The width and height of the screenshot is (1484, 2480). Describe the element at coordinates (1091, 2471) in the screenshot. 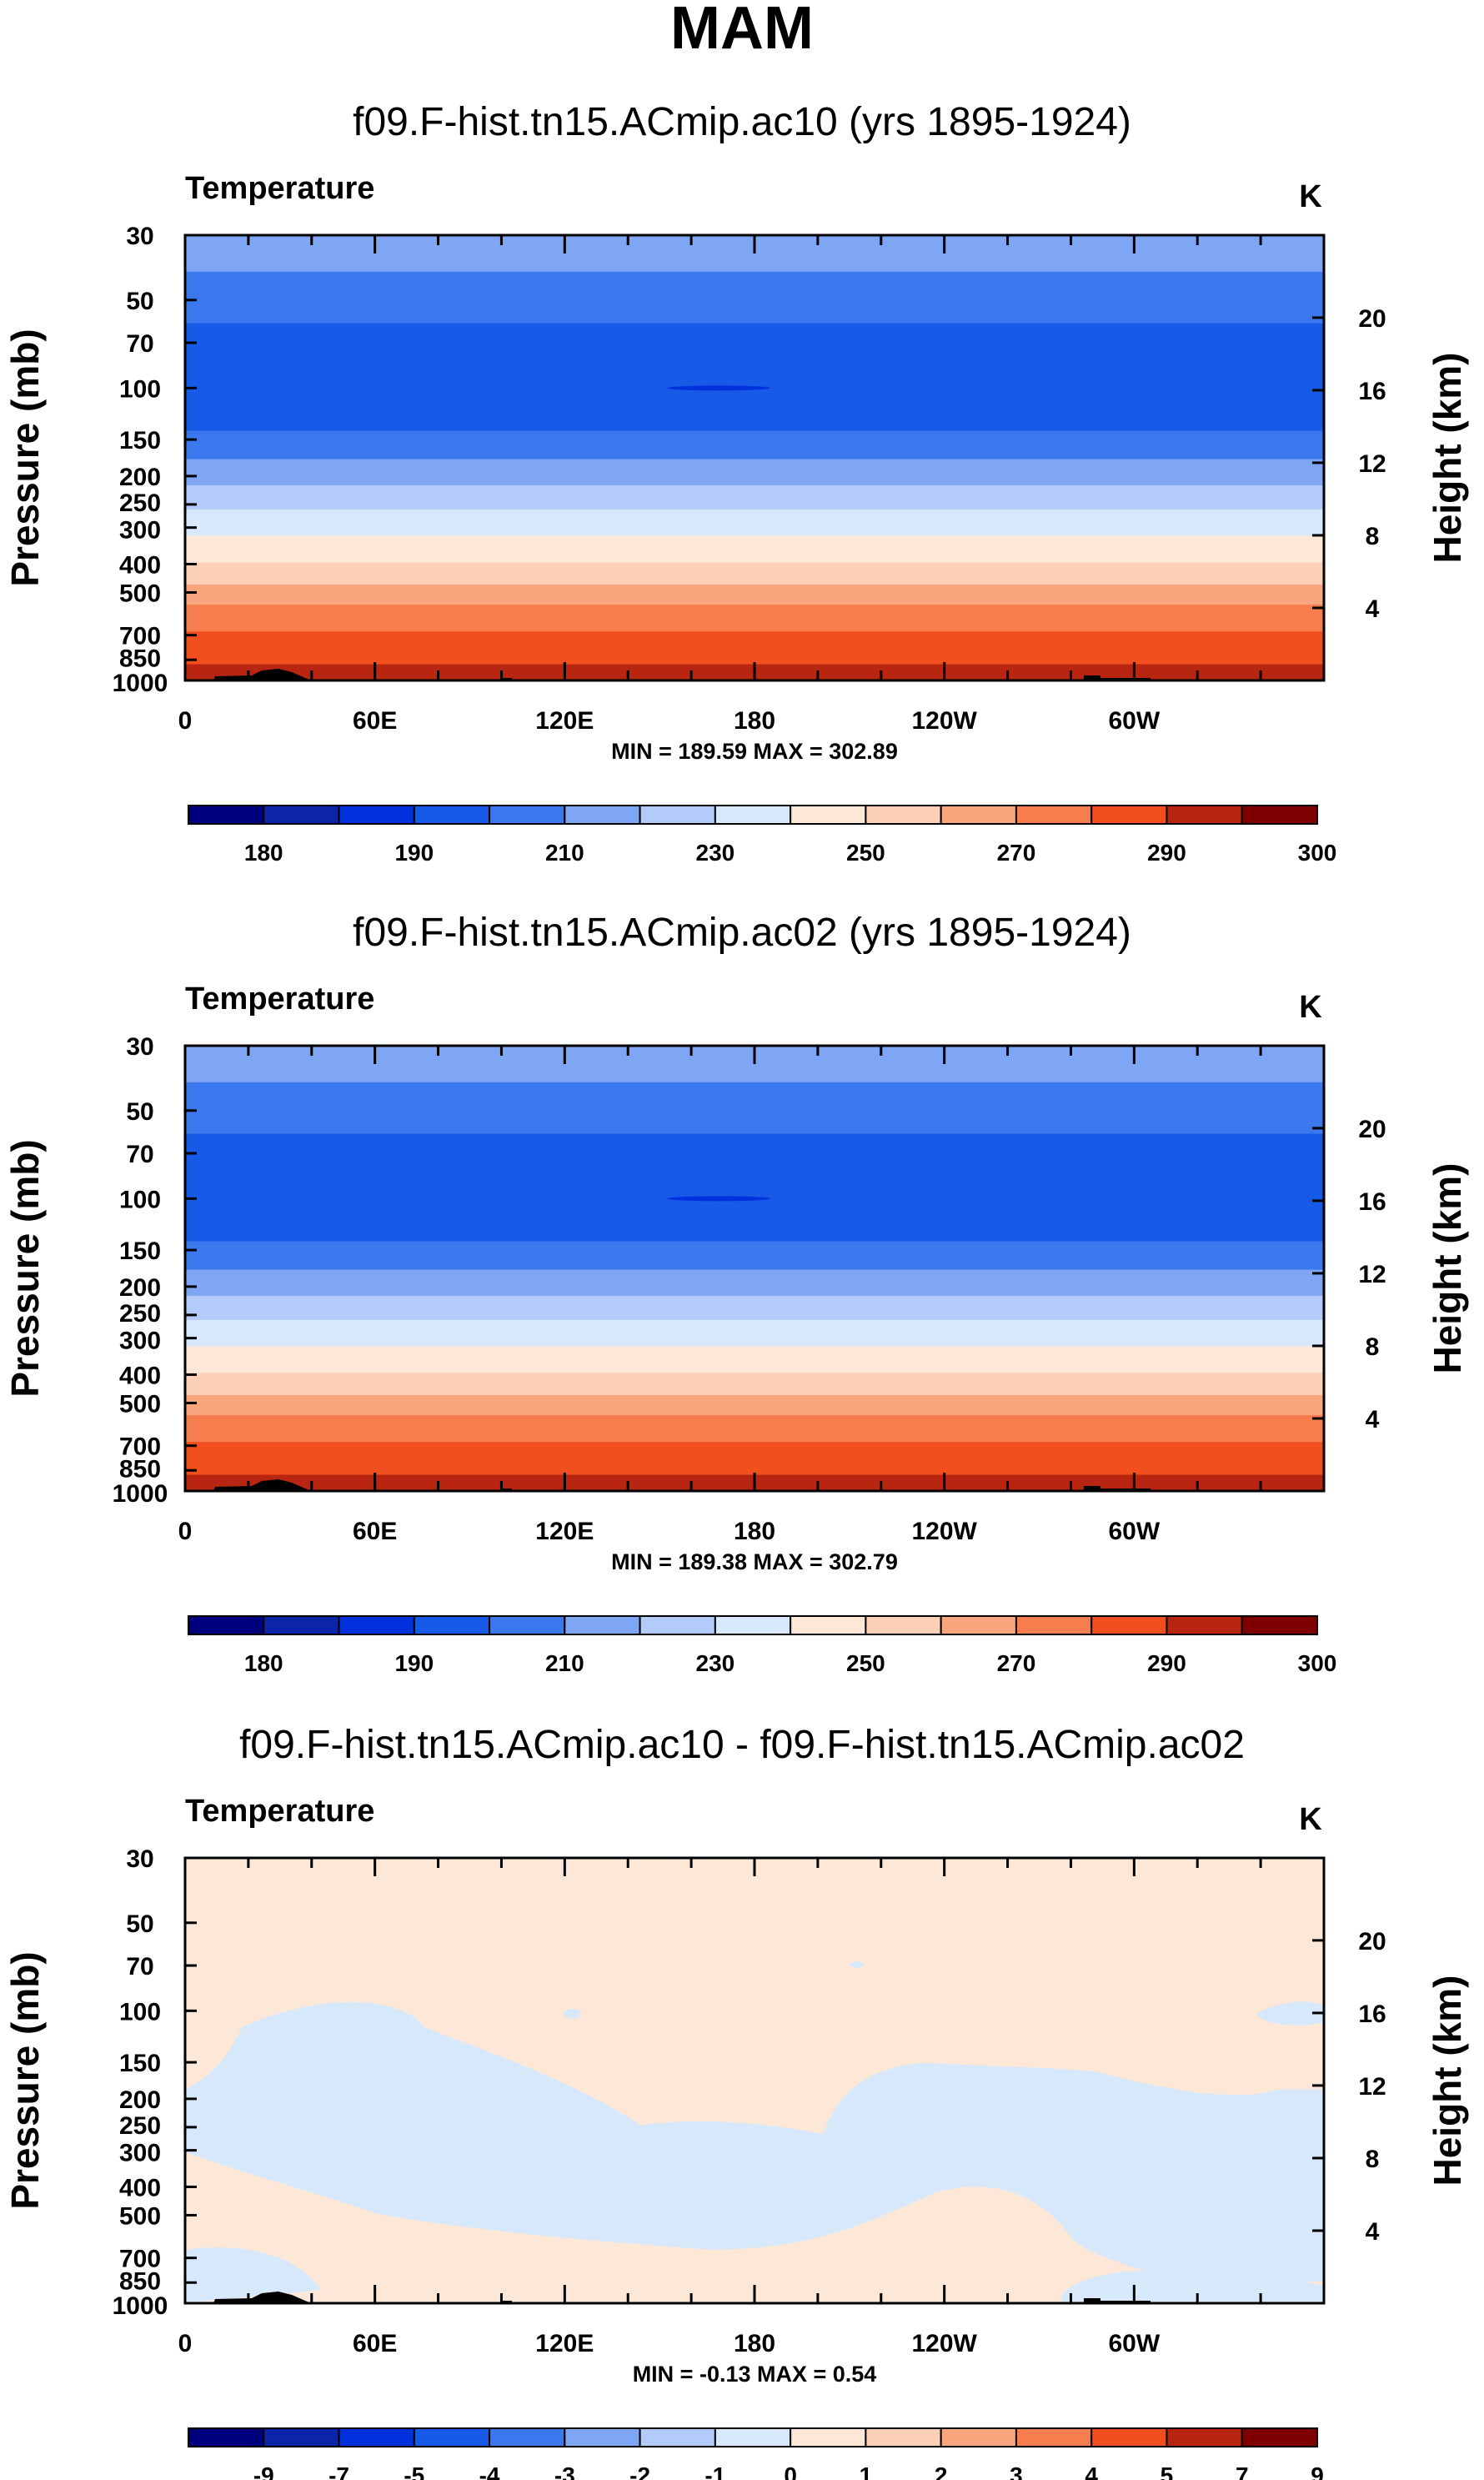

I see `colorbar-label: 4` at that location.